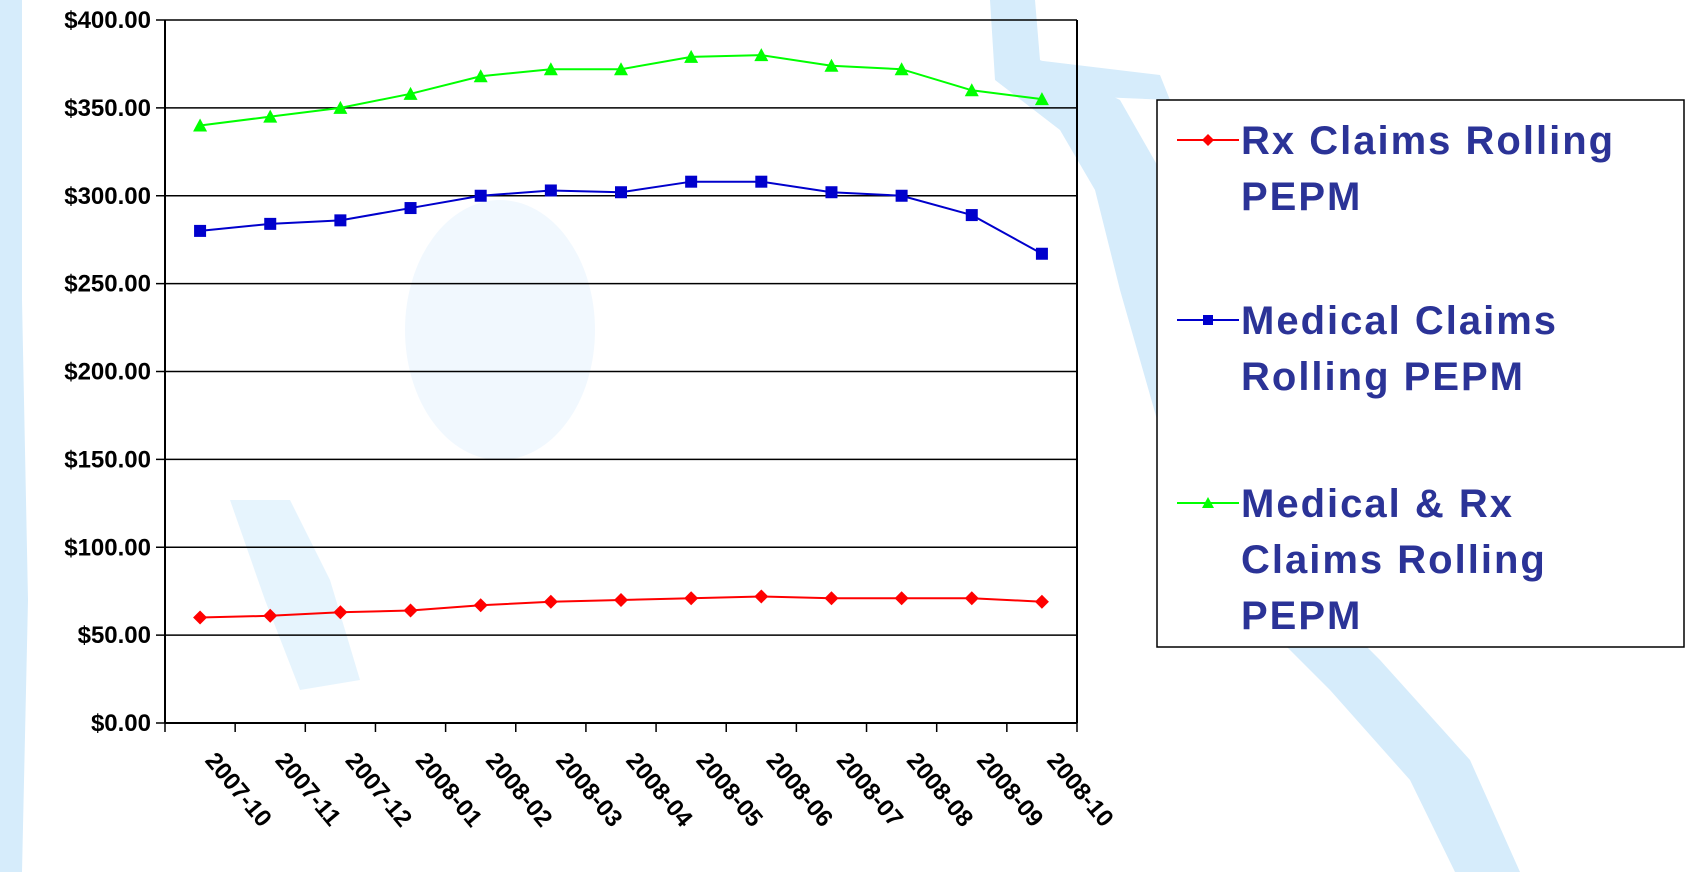  What do you see at coordinates (1399, 321) in the screenshot?
I see `legend-label: Medical Claims` at bounding box center [1399, 321].